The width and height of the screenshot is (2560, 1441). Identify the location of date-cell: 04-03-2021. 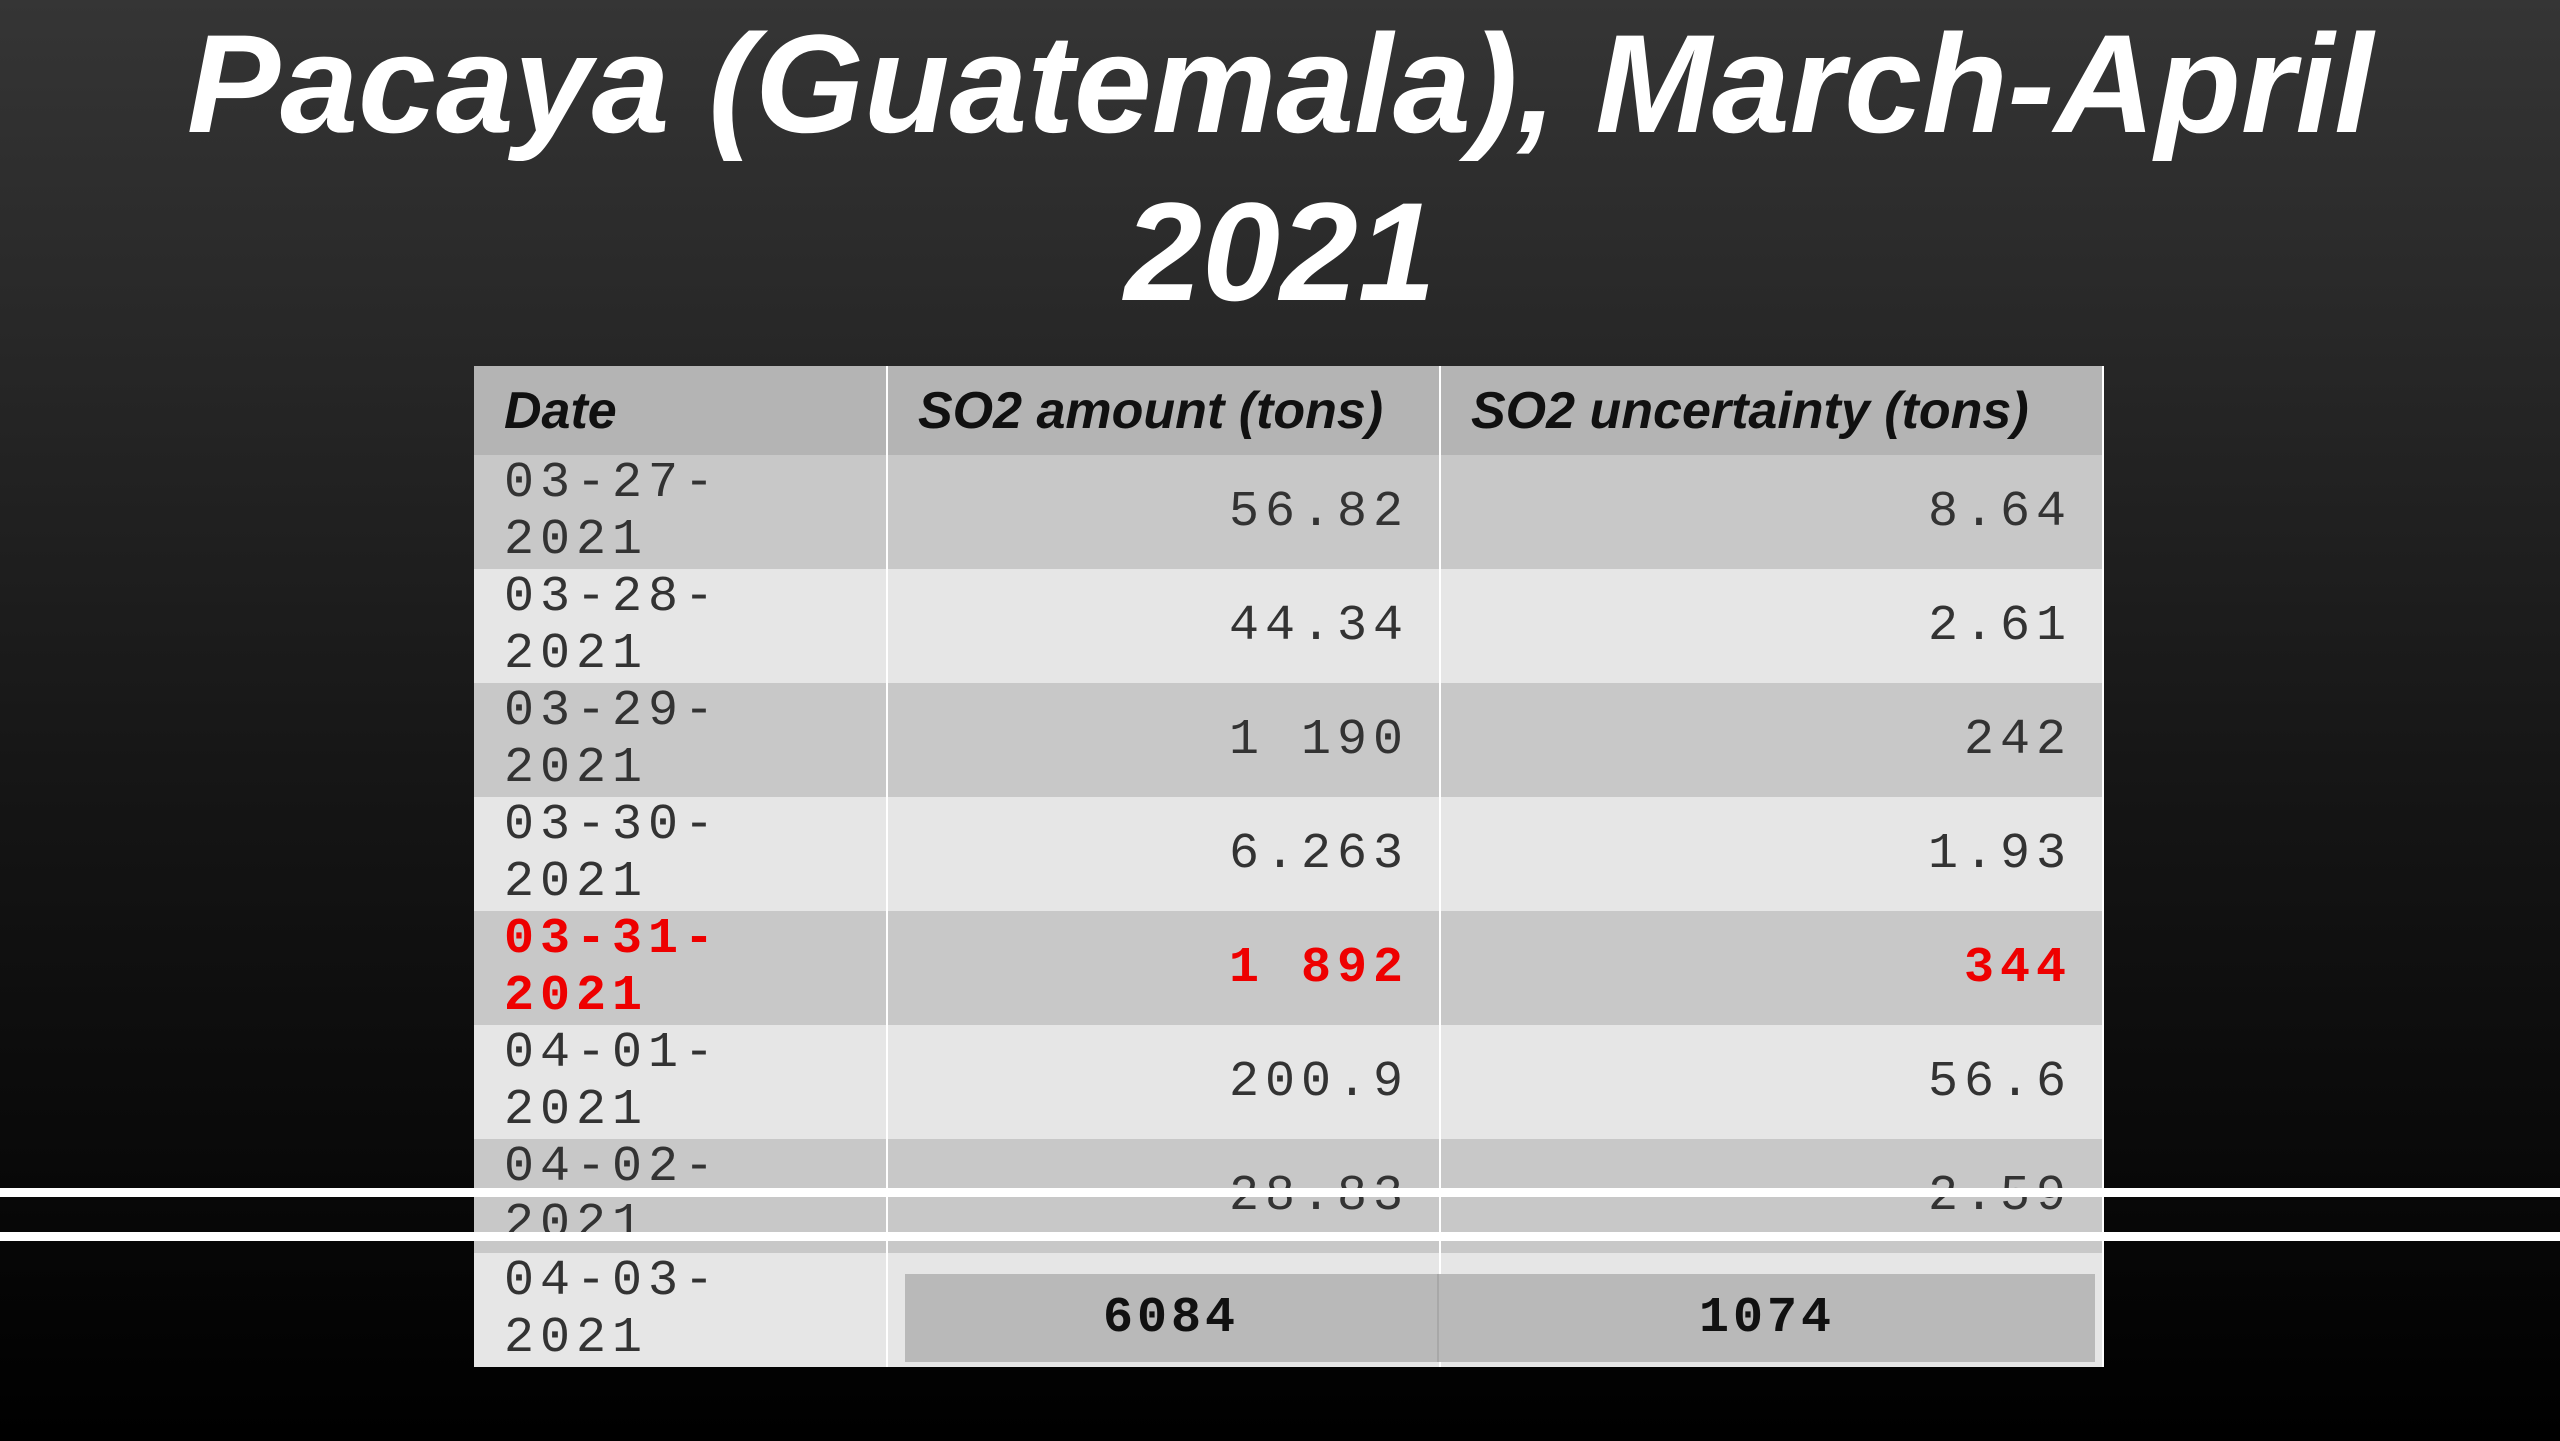
(681, 1310).